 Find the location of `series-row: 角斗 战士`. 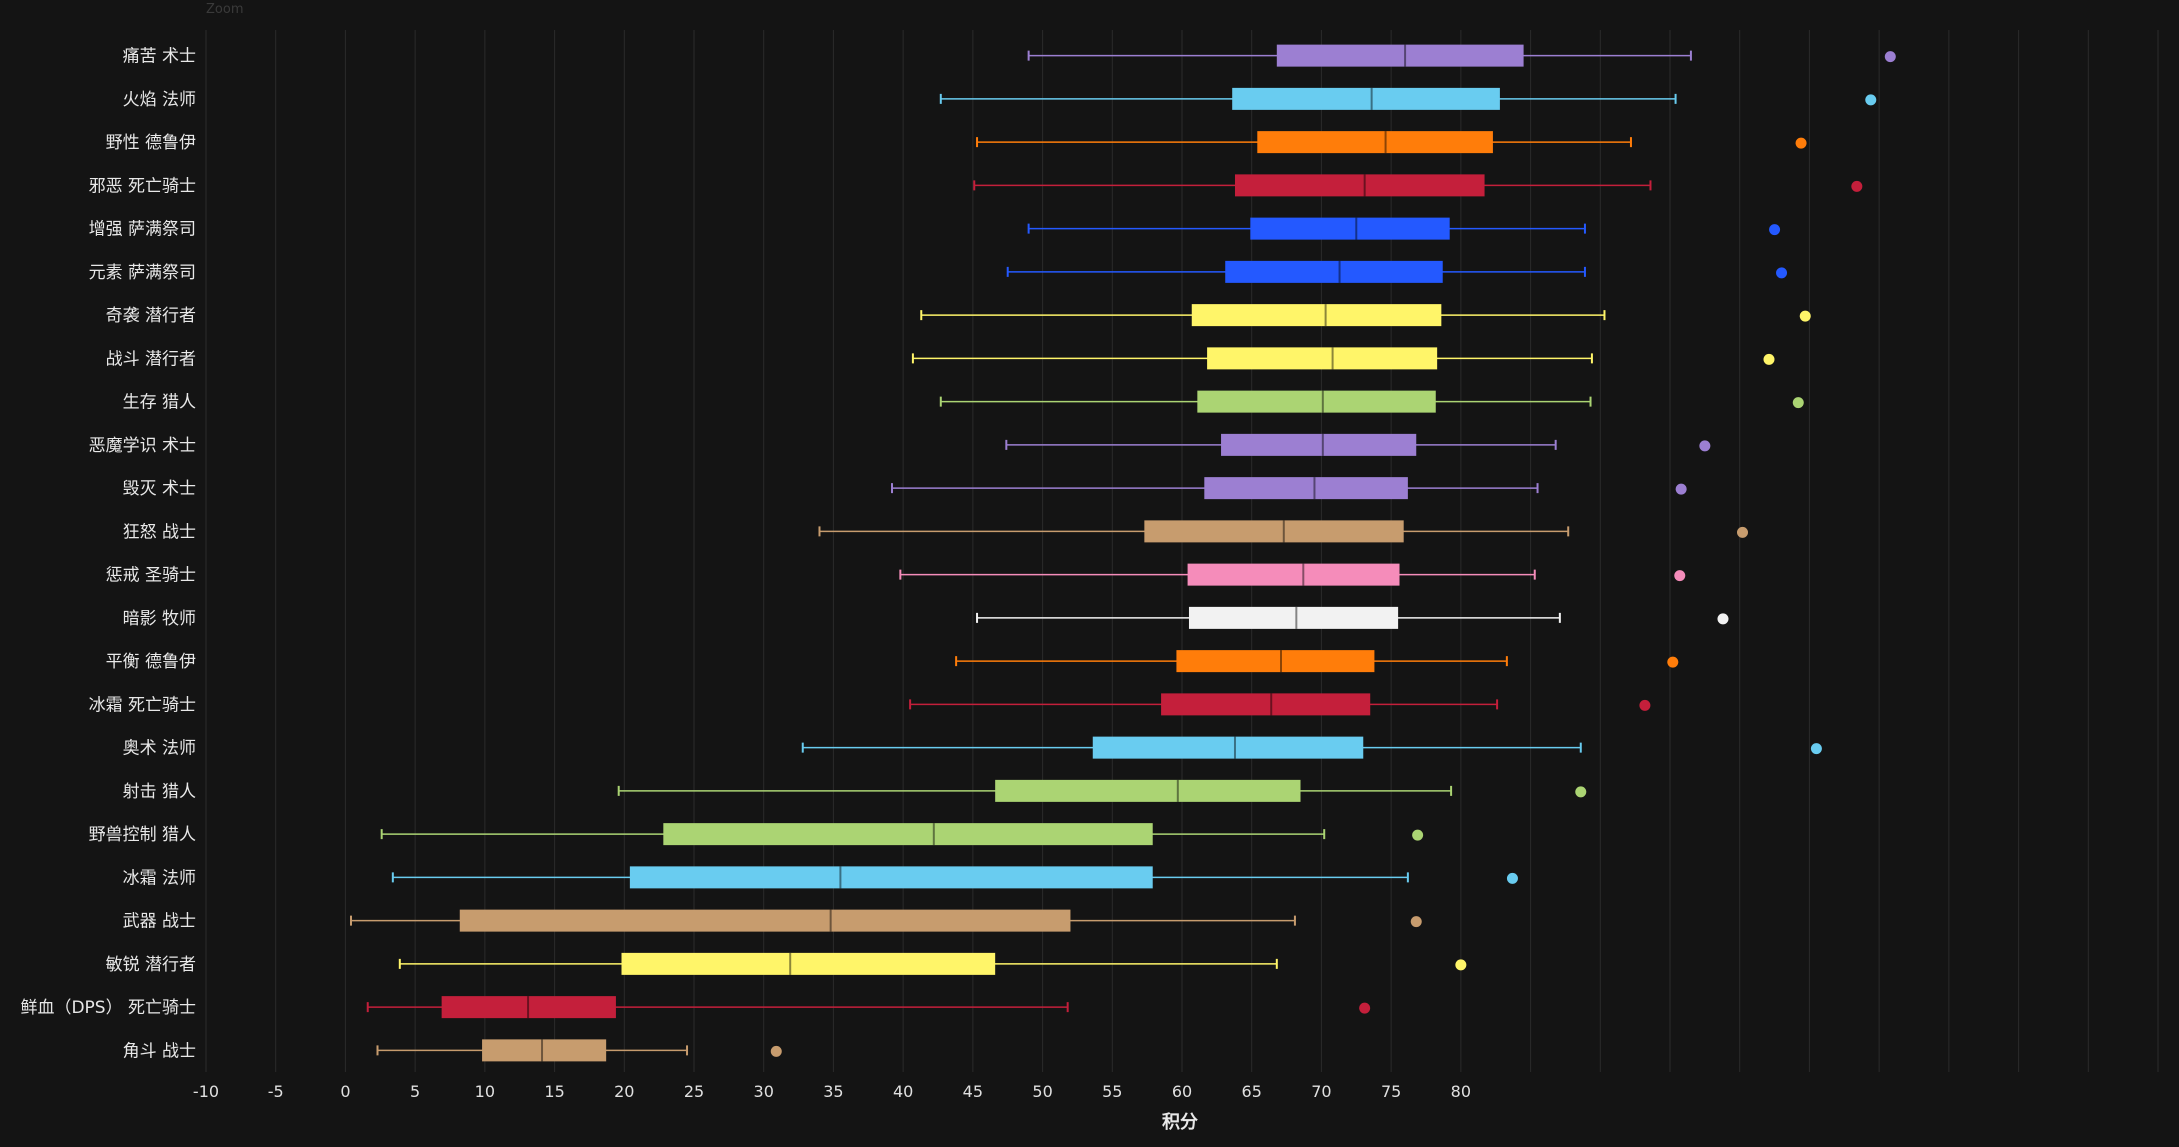

series-row: 角斗 战士 is located at coordinates (452, 1050).